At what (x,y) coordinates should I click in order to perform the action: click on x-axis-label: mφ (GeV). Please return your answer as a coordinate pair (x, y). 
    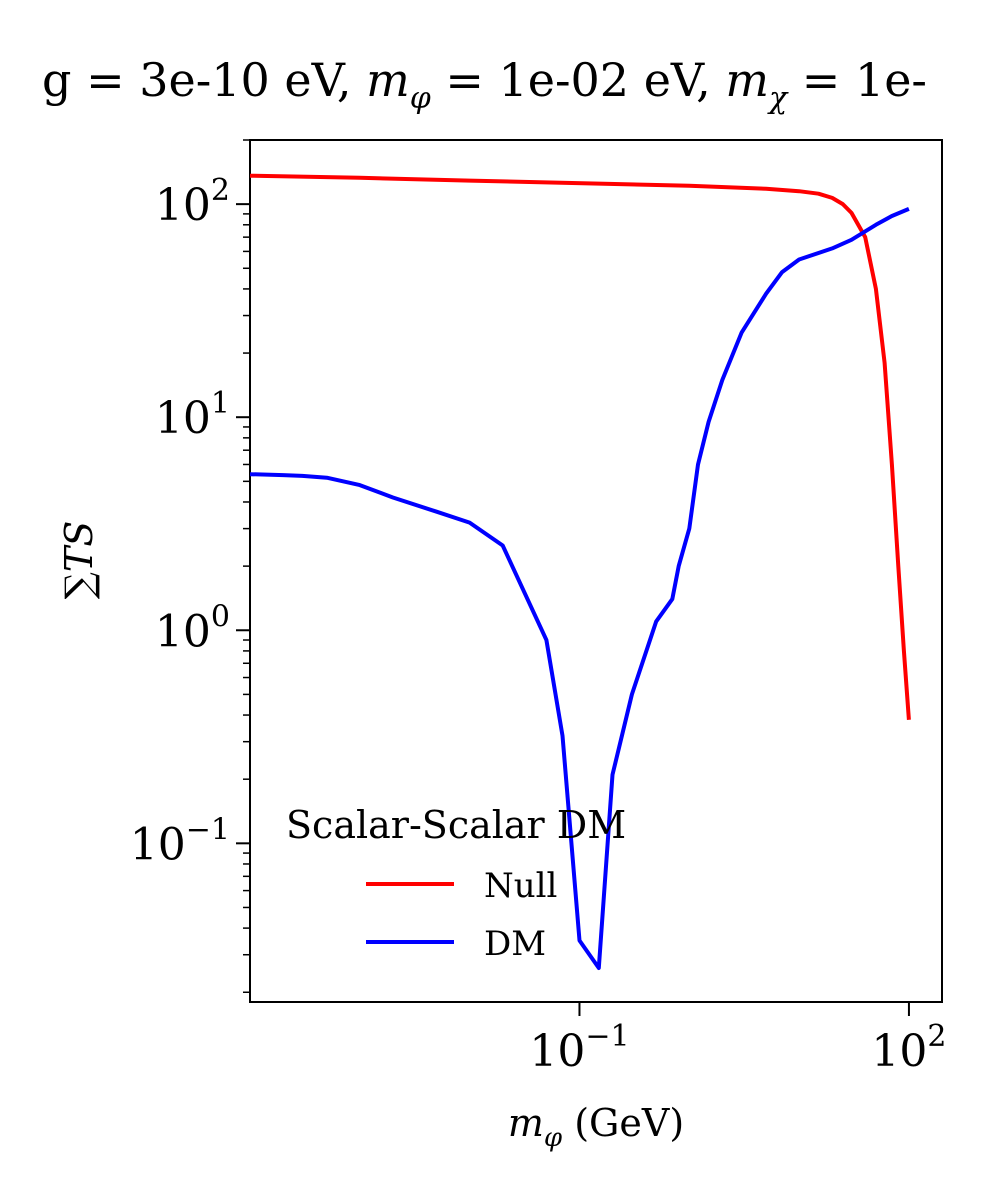
    Looking at the image, I should click on (596, 1127).